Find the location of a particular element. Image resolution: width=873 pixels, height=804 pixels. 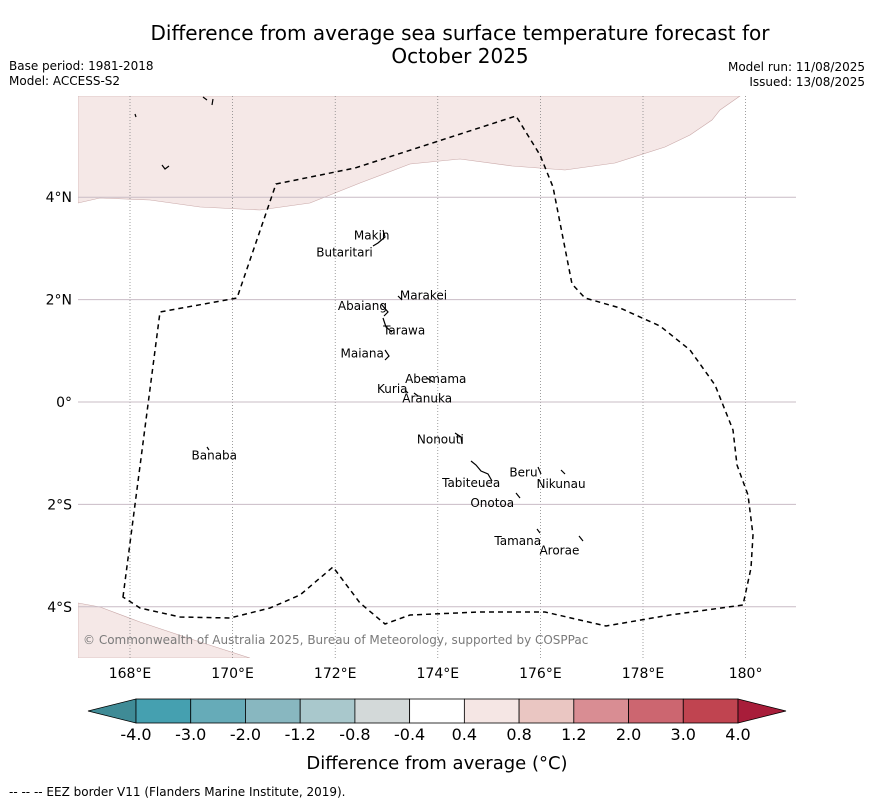

island-label: Nikunau is located at coordinates (560, 484).